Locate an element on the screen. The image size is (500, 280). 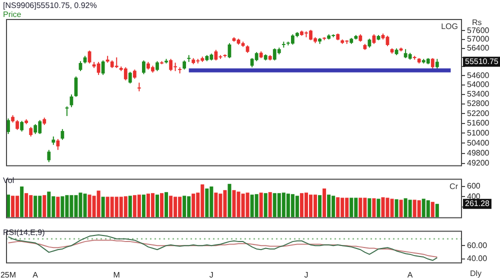
y-tick-label: 56400 is located at coordinates (478, 48).